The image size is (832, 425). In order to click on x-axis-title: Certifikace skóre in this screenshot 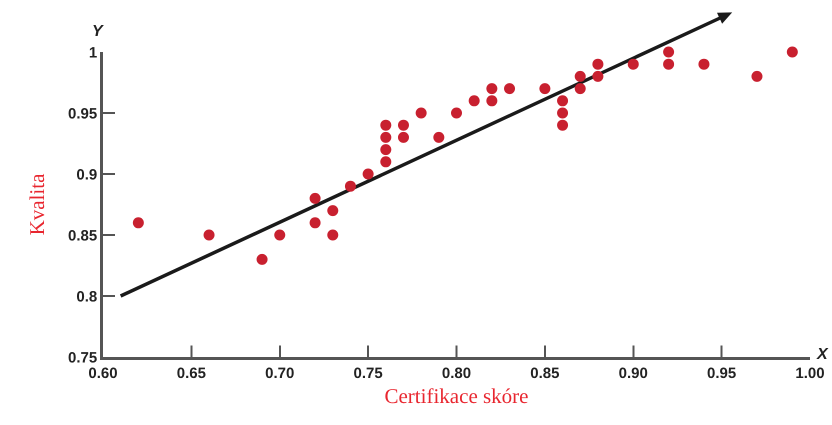, I will do `click(456, 396)`.